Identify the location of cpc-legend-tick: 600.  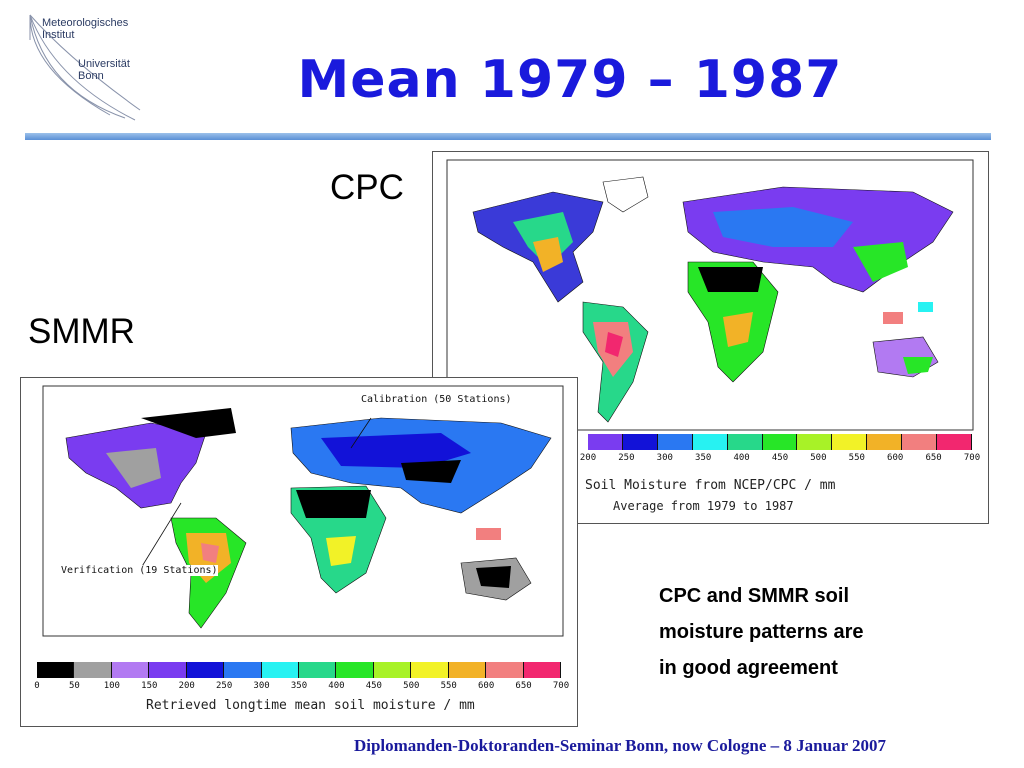
(895, 458).